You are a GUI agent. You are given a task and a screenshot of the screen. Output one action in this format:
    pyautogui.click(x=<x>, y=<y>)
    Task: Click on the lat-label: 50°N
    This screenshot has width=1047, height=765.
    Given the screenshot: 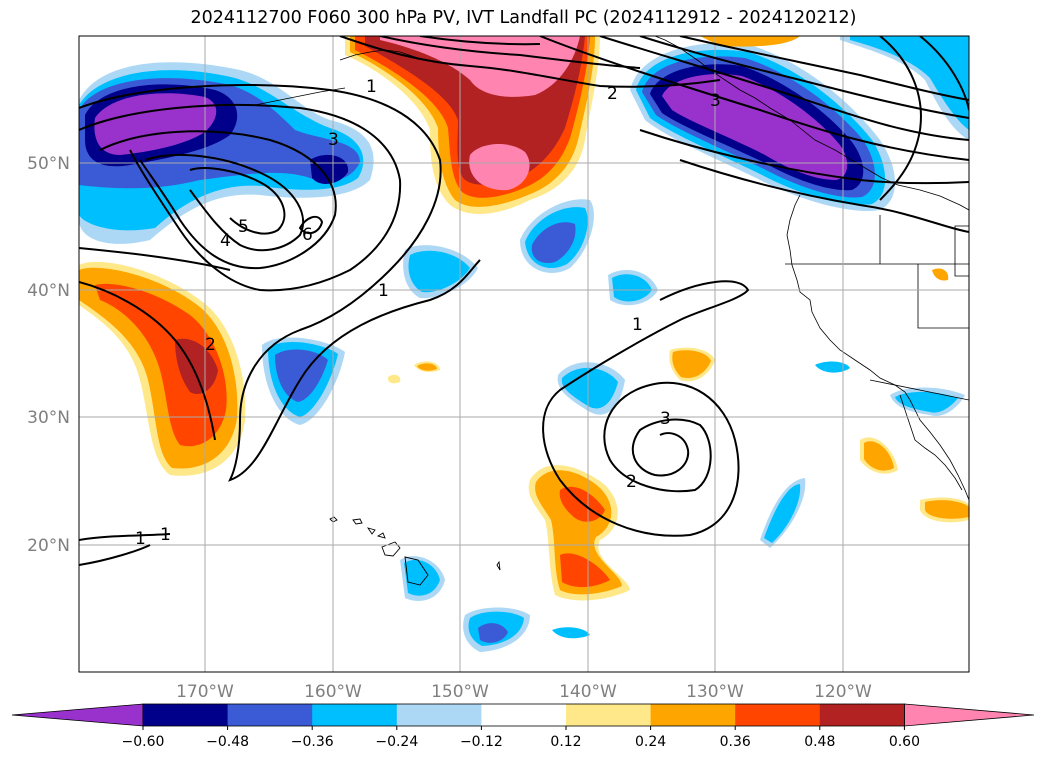 What is the action you would take?
    pyautogui.click(x=48, y=164)
    